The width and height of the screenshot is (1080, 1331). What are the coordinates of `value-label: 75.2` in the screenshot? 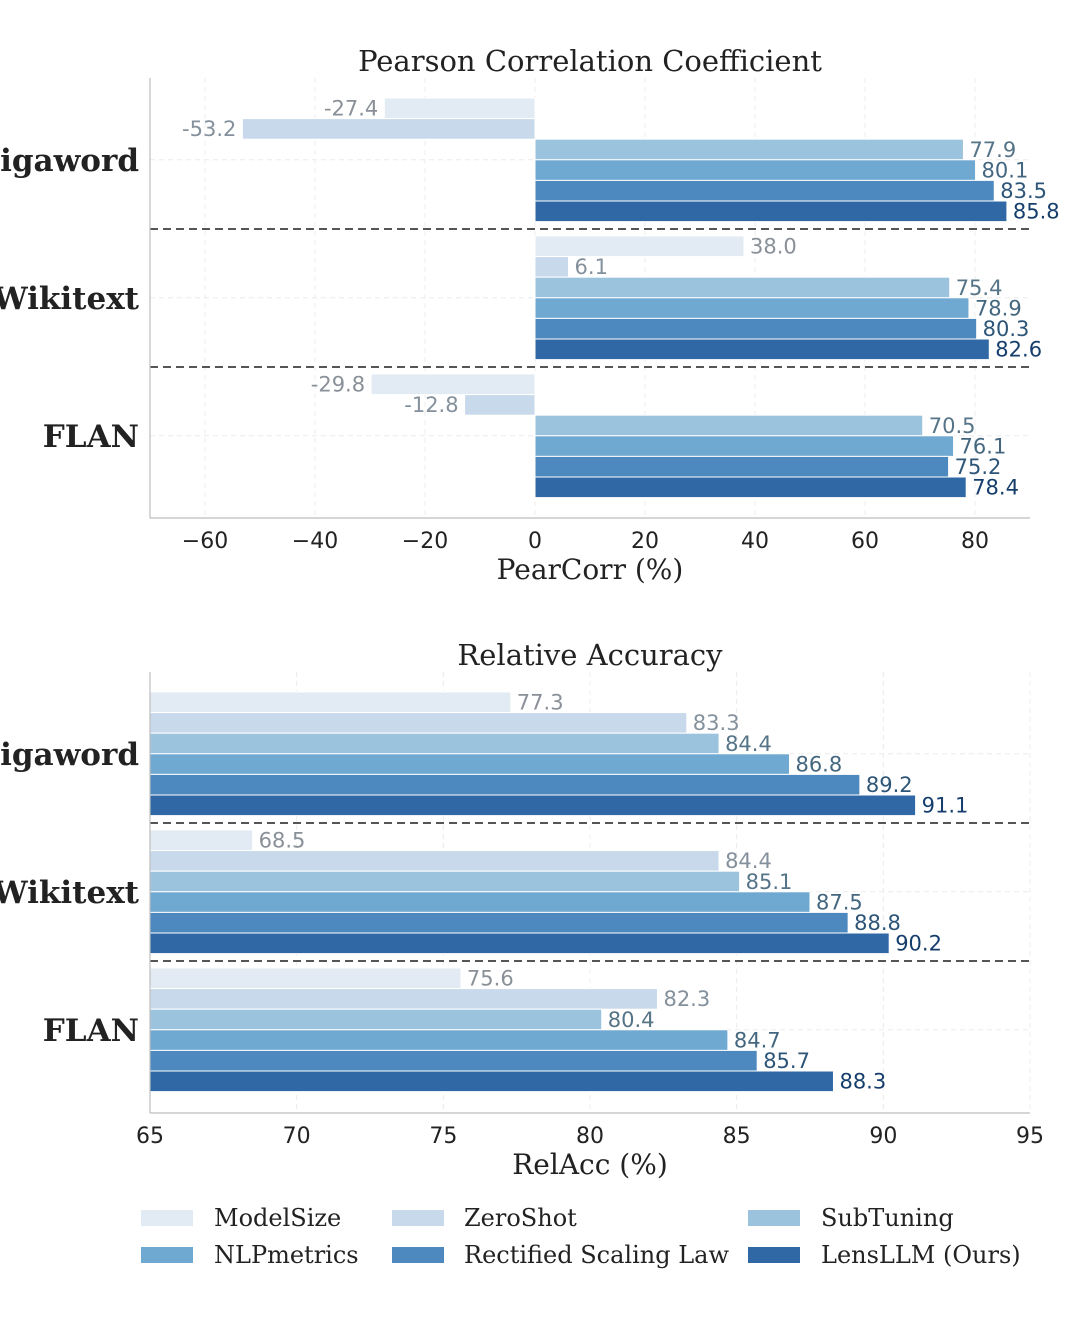 It's located at (978, 467).